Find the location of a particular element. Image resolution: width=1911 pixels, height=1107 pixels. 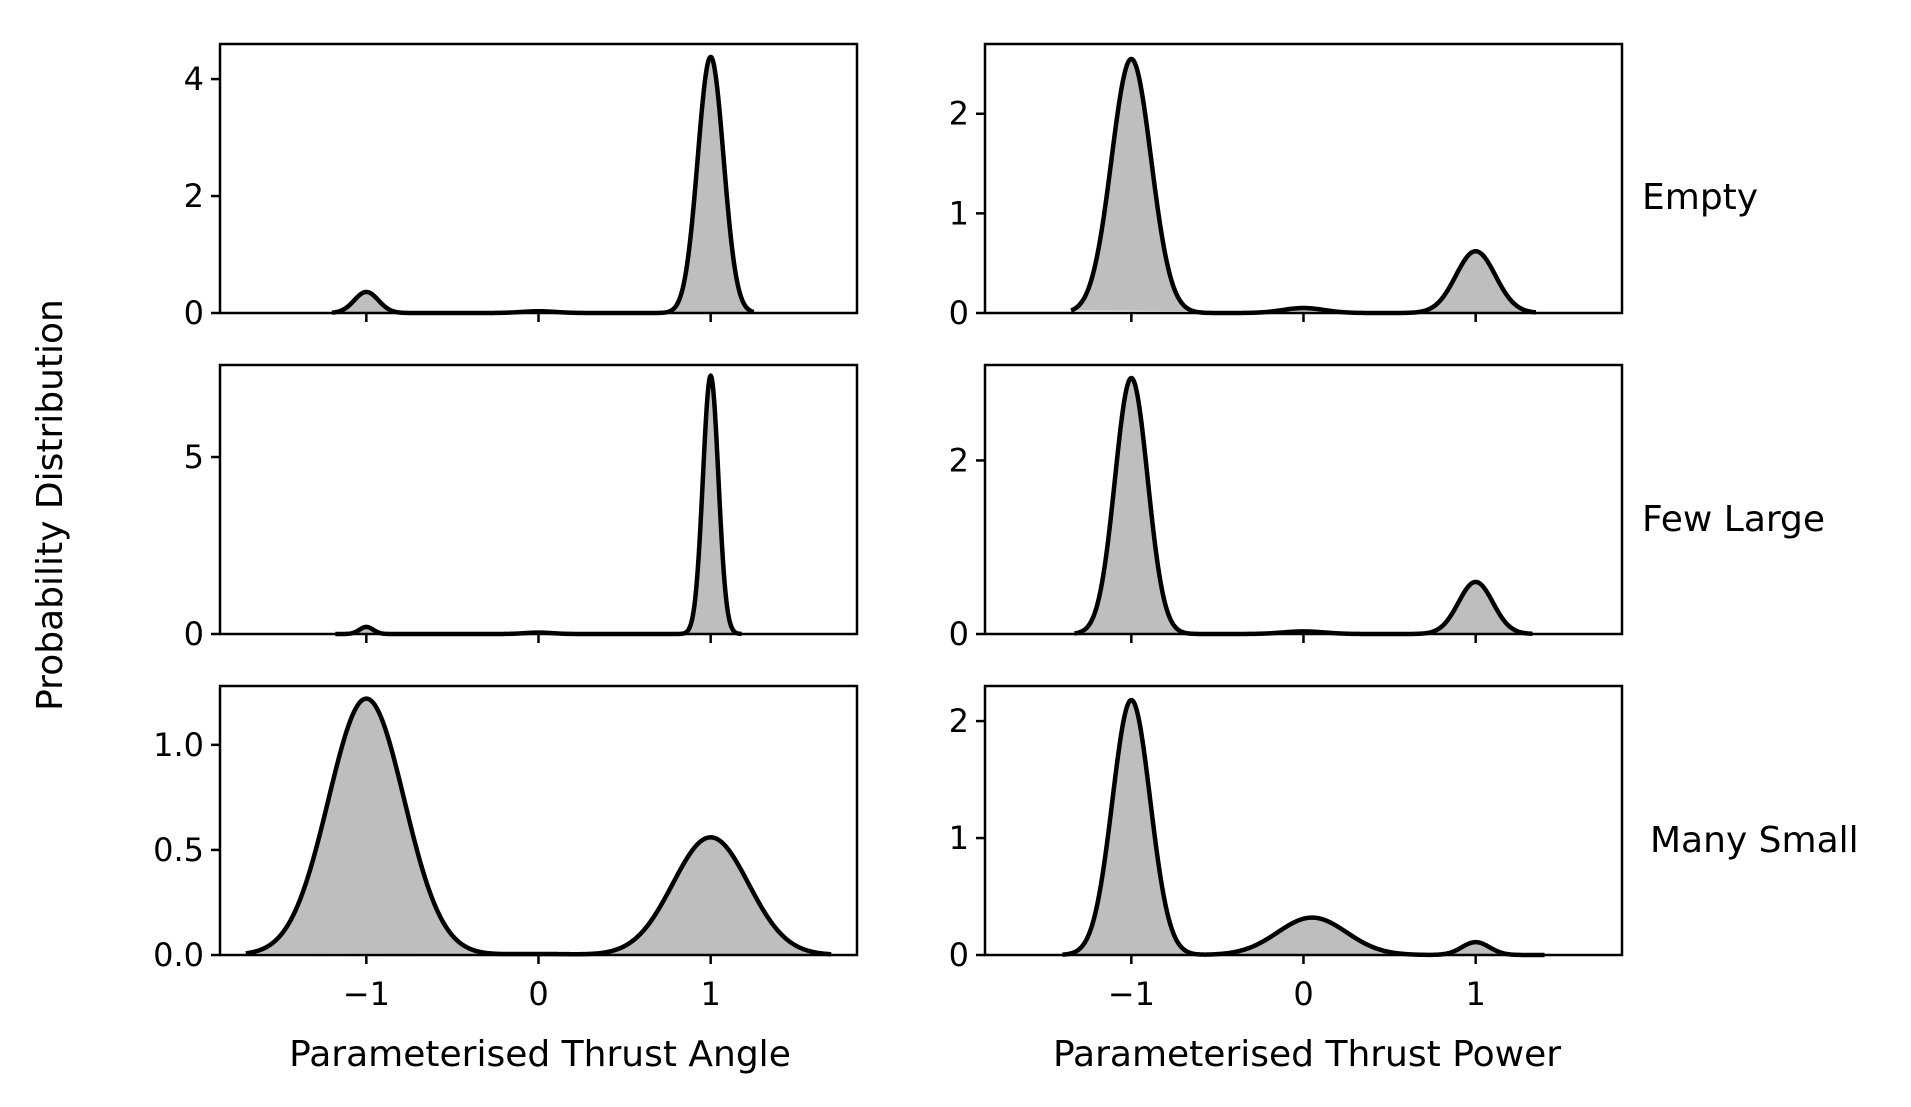

panel-empty-angle: 0 2 4 is located at coordinates (521, 187).